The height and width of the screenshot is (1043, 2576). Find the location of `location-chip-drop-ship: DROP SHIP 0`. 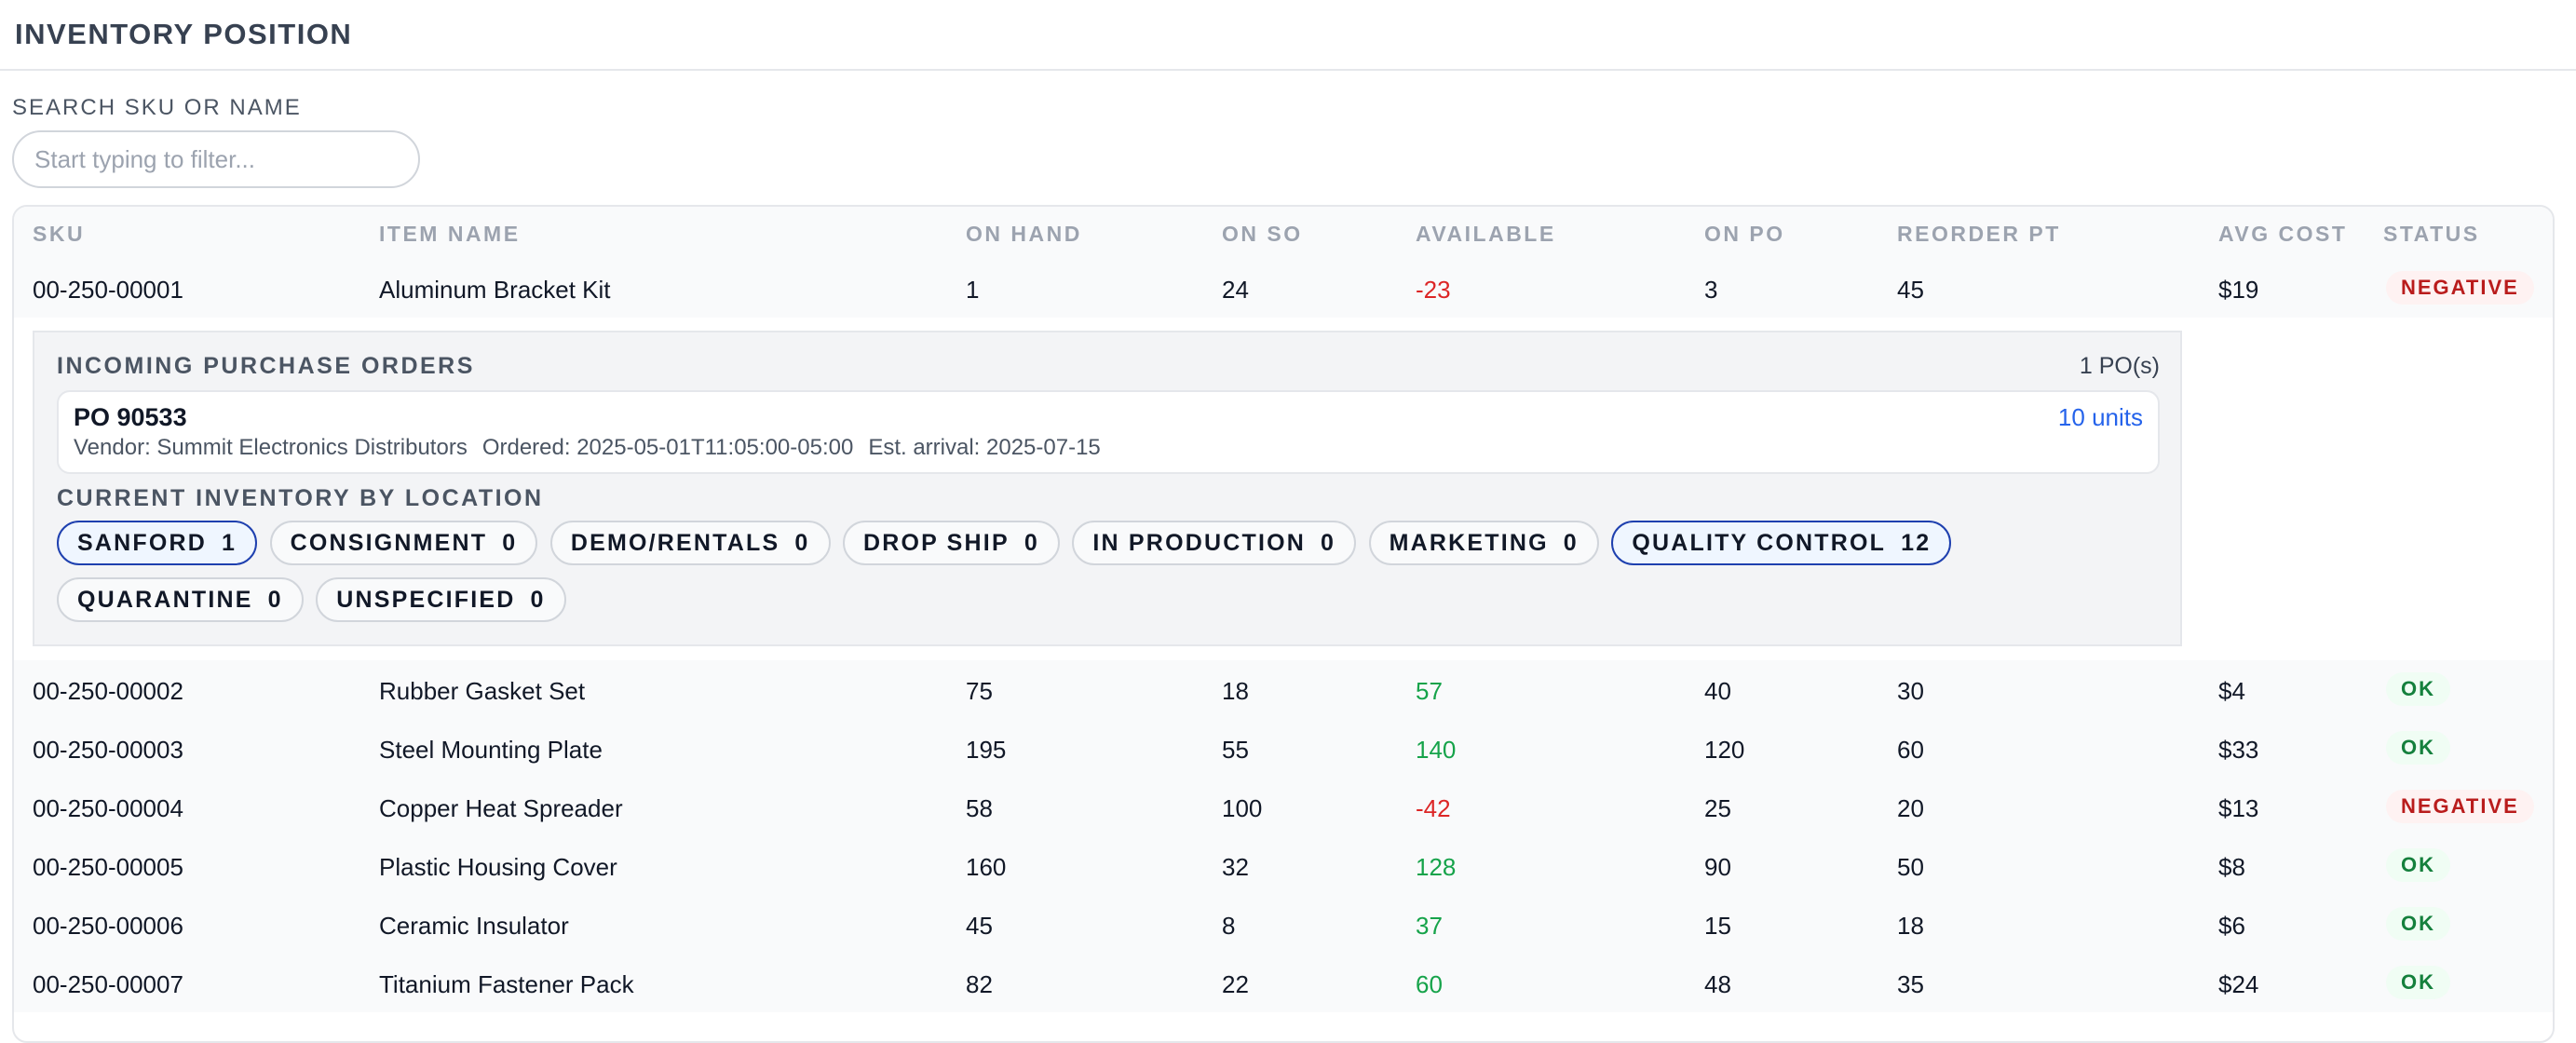

location-chip-drop-ship: DROP SHIP 0 is located at coordinates (951, 543).